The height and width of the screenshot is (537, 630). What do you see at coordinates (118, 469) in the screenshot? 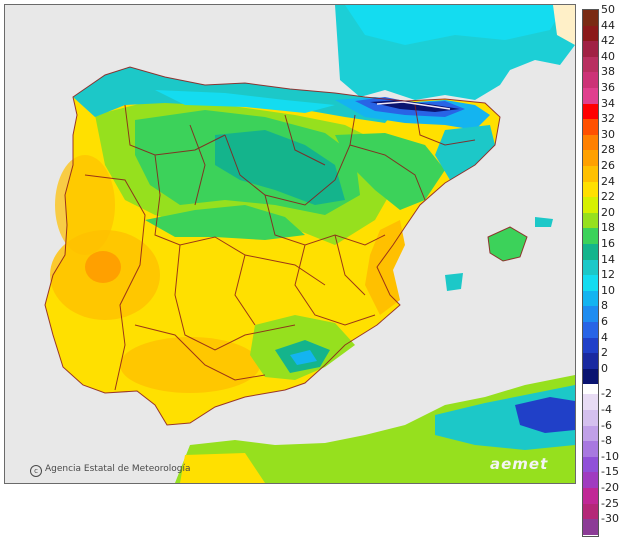
I see `agency-name: Agencia Estatal de Meteorología` at bounding box center [118, 469].